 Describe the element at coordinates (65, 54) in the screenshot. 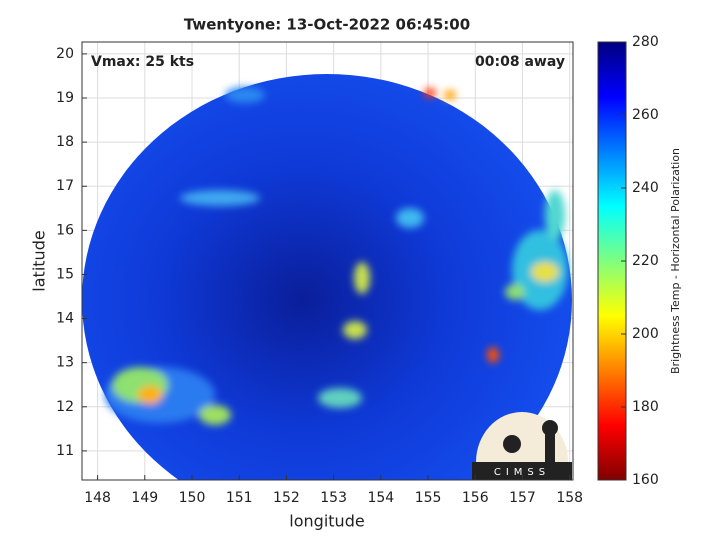

I see `y-tick-label: 20` at that location.